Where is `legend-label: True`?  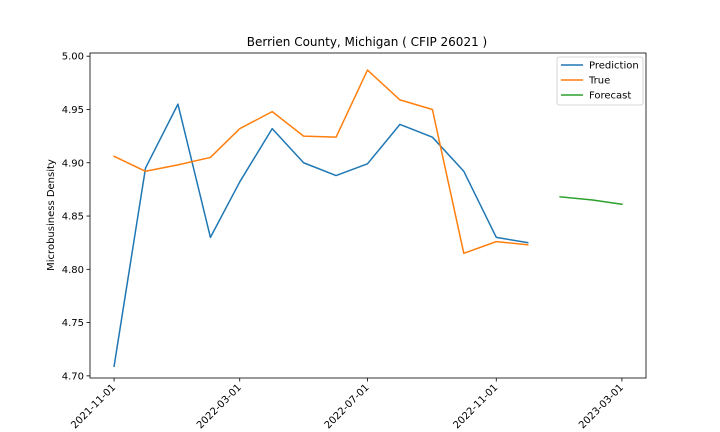 legend-label: True is located at coordinates (599, 81).